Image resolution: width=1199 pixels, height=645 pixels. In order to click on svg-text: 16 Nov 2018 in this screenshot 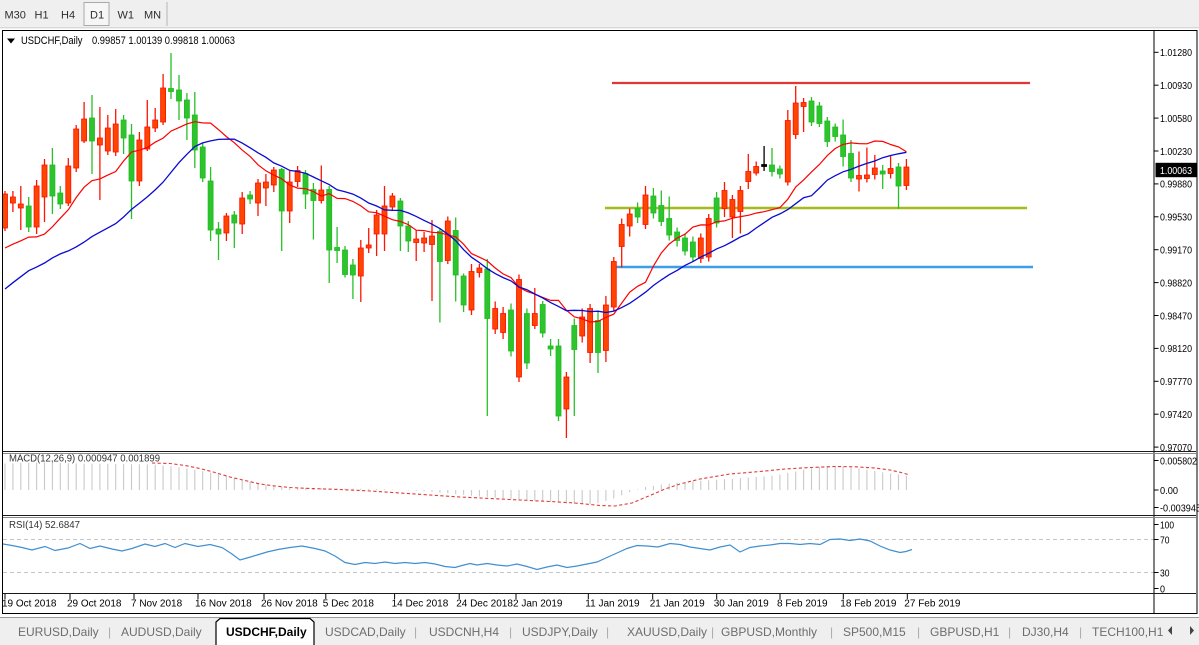, I will do `click(223, 604)`.